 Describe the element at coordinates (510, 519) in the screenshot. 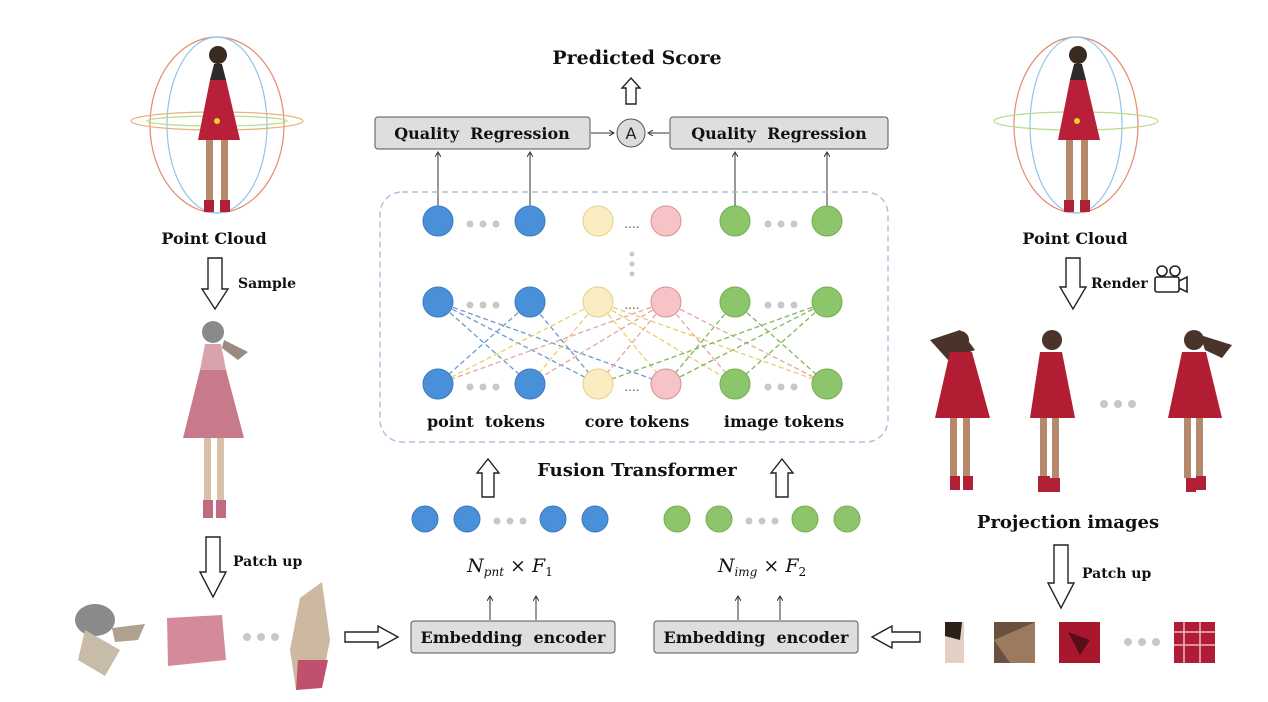

I see `point-embedding-tokens` at that location.